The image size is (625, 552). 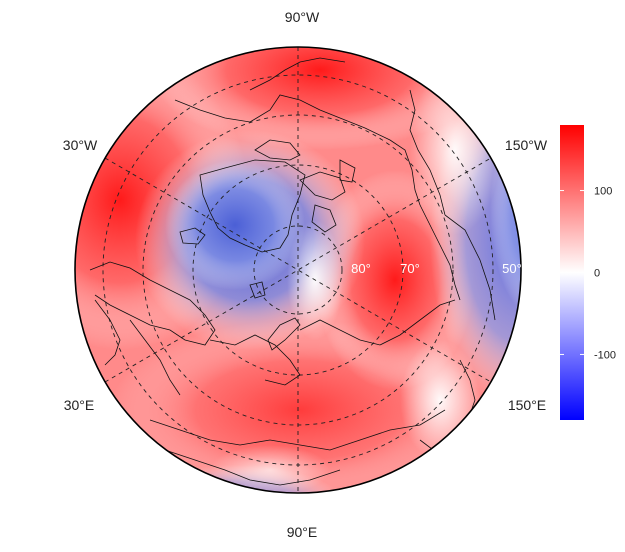 What do you see at coordinates (302, 532) in the screenshot?
I see `lon-90e: 90°E` at bounding box center [302, 532].